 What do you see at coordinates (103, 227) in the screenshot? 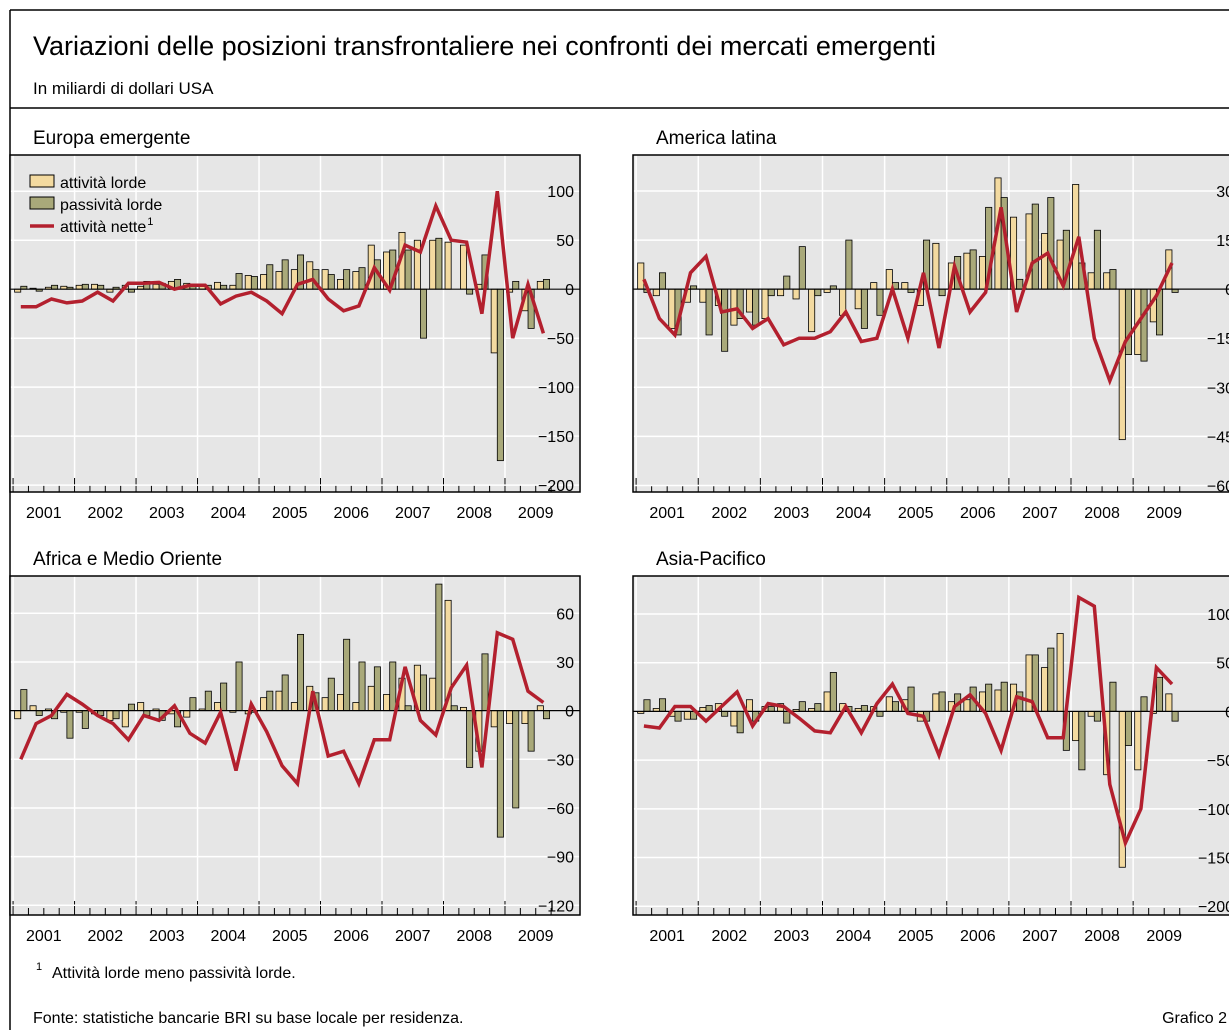
I see `legend-label: attività nette` at bounding box center [103, 227].